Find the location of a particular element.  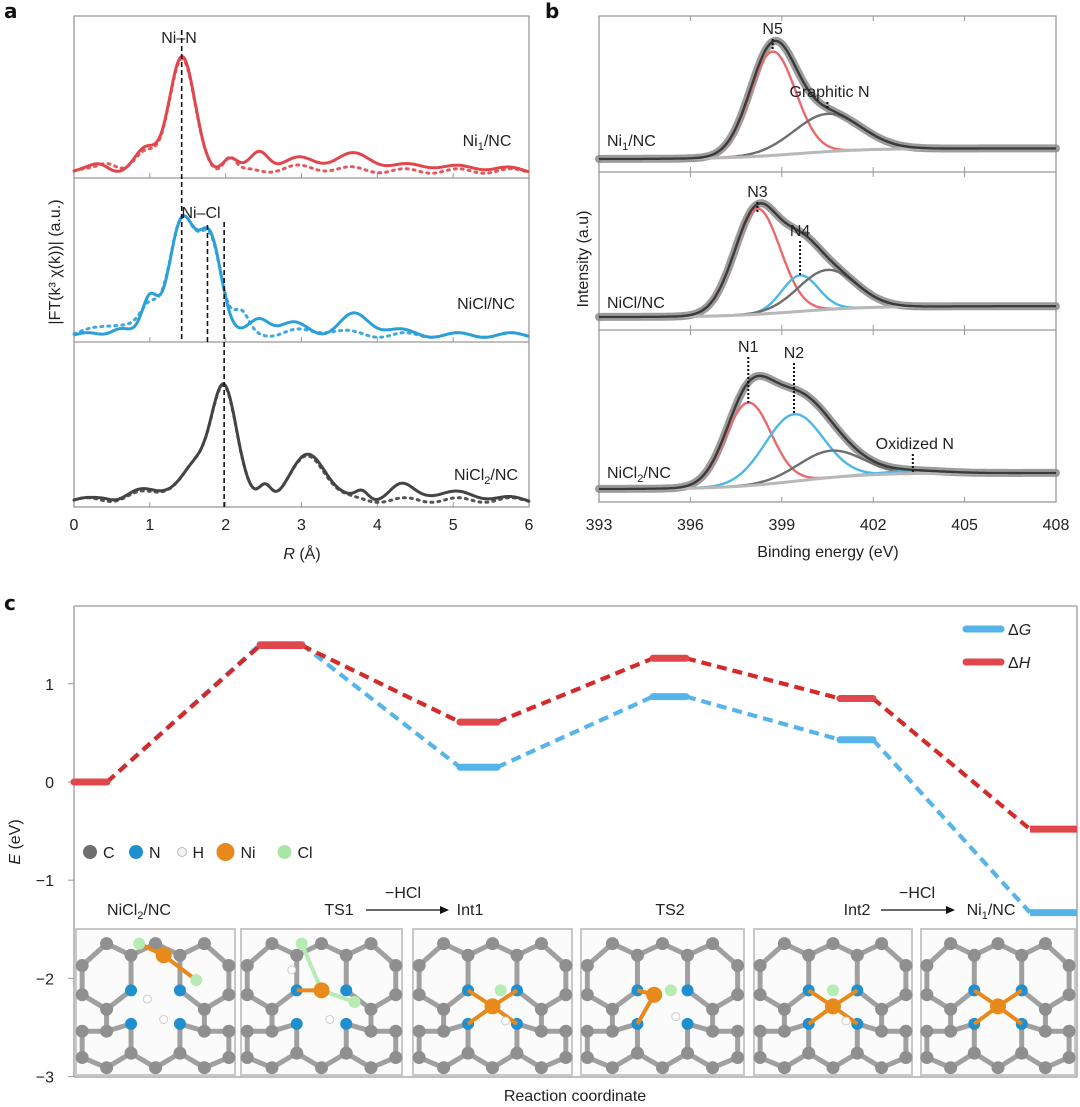

panel-label-b: b is located at coordinates (552, 11).